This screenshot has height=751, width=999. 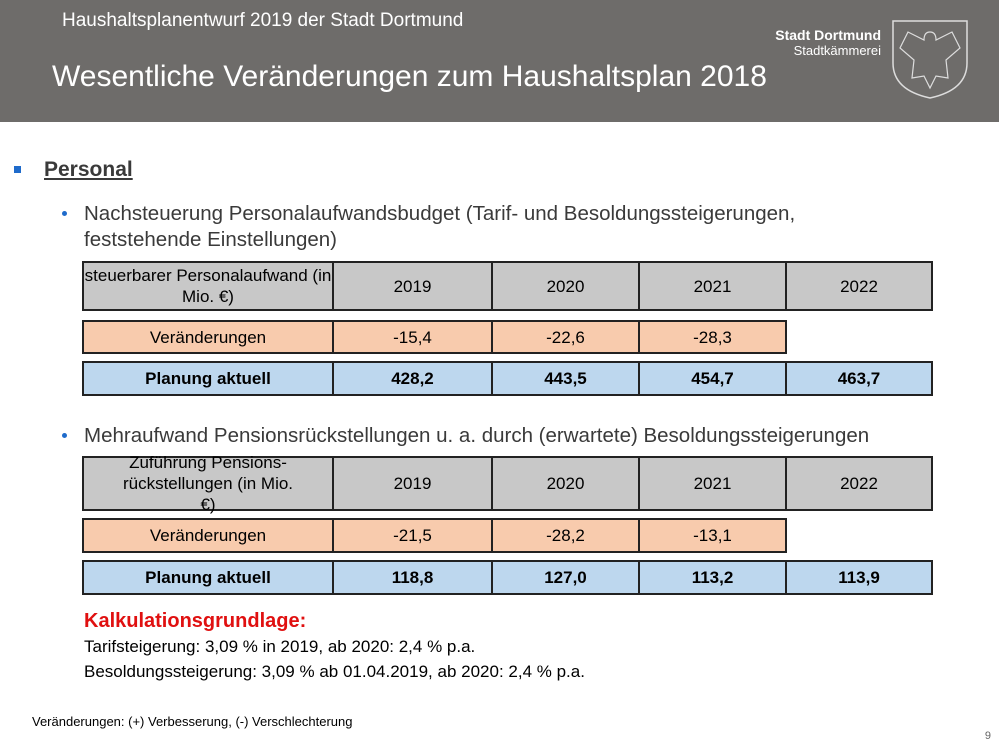 I want to click on table-row-plan: Planung aktuell 428,2 443,5 454,7 463,7, so click(x=507, y=378).